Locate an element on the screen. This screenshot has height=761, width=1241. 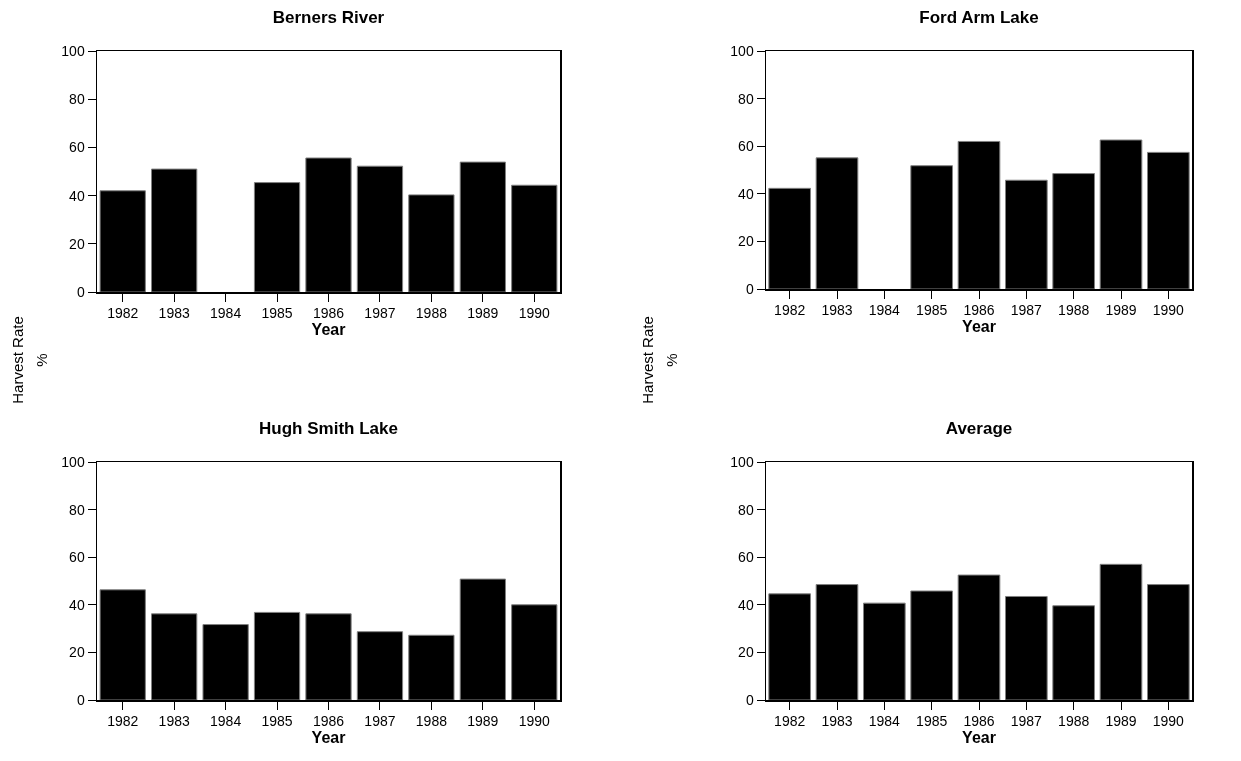
chart-title: Ford Arm Lake is located at coordinates (979, 17).